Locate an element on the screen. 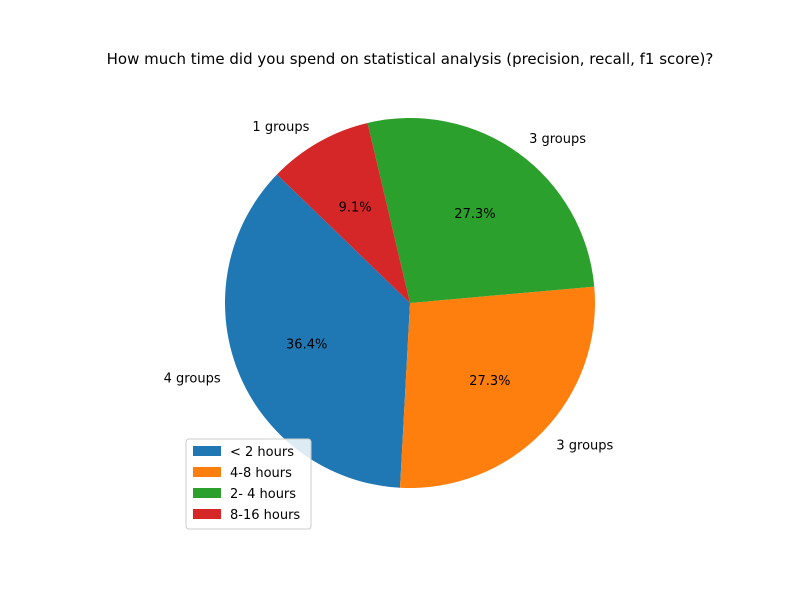  legend-box is located at coordinates (248, 484).